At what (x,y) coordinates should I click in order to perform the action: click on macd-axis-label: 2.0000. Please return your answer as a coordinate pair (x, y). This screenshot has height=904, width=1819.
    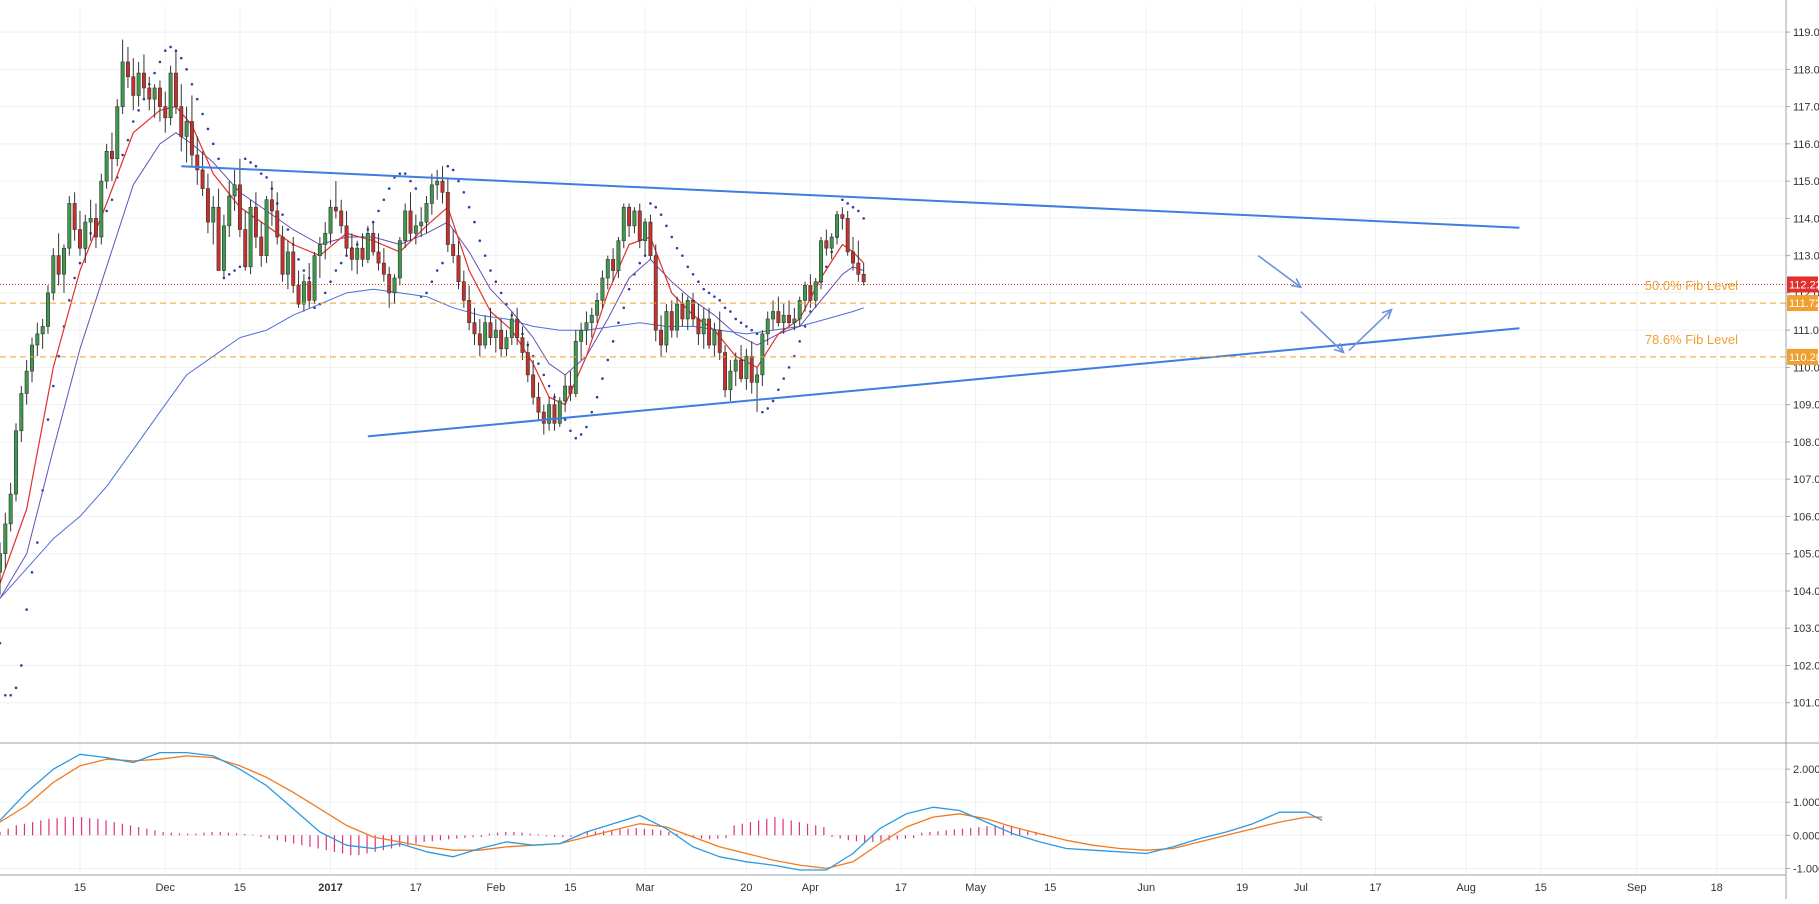
    Looking at the image, I should click on (1806, 770).